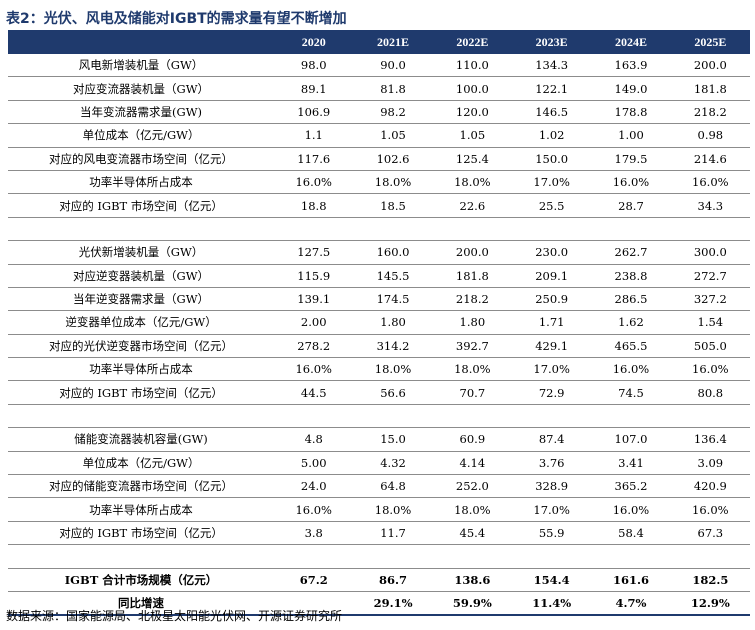  What do you see at coordinates (710, 42) in the screenshot?
I see `header-year: 2025E` at bounding box center [710, 42].